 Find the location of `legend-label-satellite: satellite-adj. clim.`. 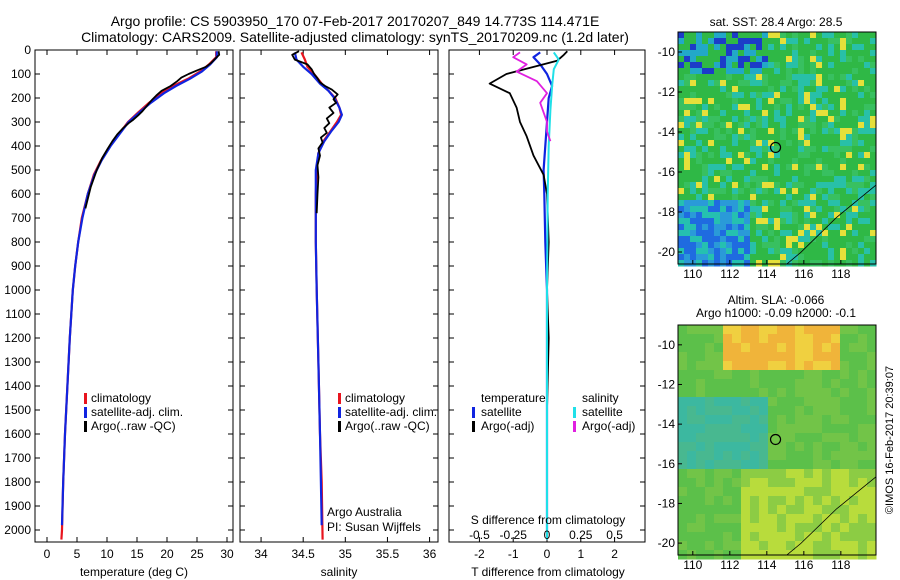

legend-label-satellite: satellite-adj. clim. is located at coordinates (391, 412).